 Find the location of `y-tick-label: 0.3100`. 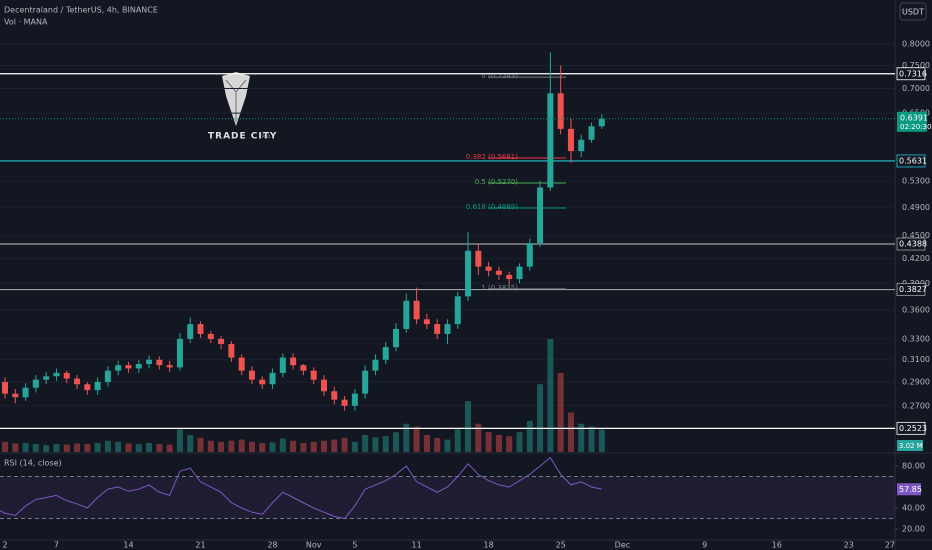

y-tick-label: 0.3100 is located at coordinates (916, 359).